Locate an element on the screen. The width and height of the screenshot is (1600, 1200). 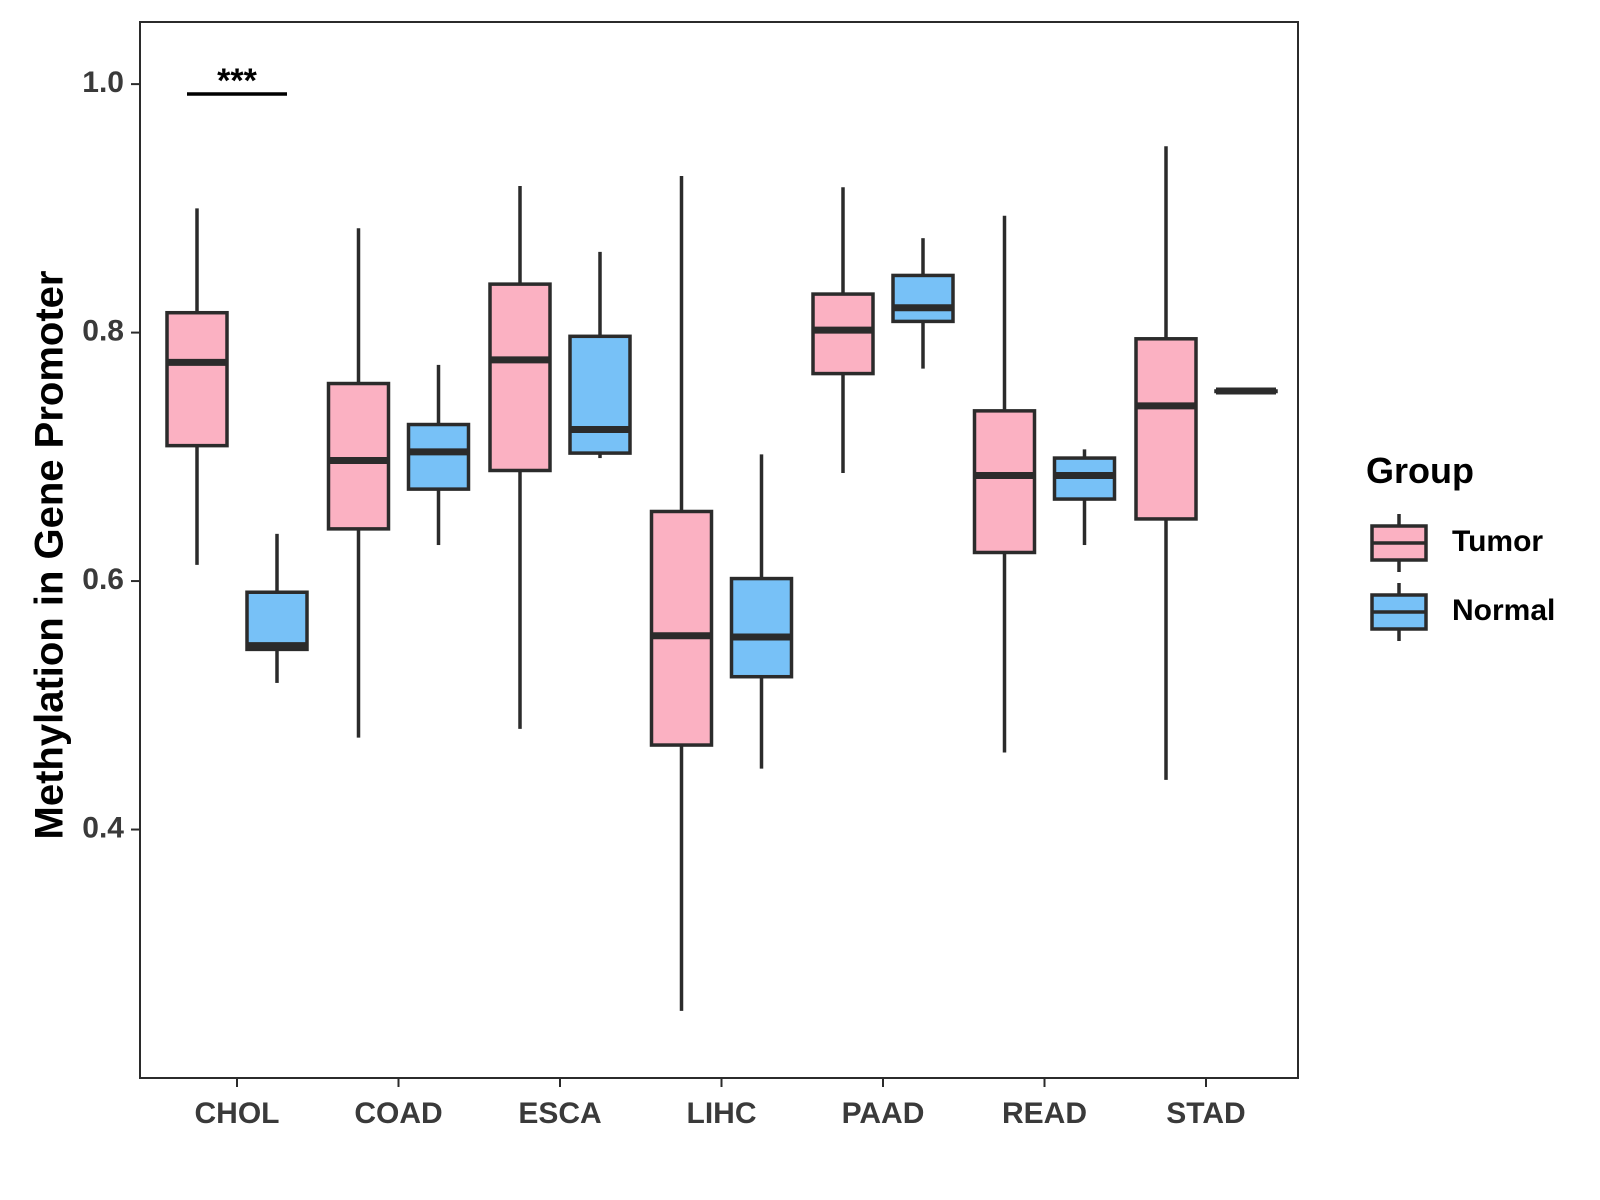
box-normal-coad is located at coordinates (438, 455).